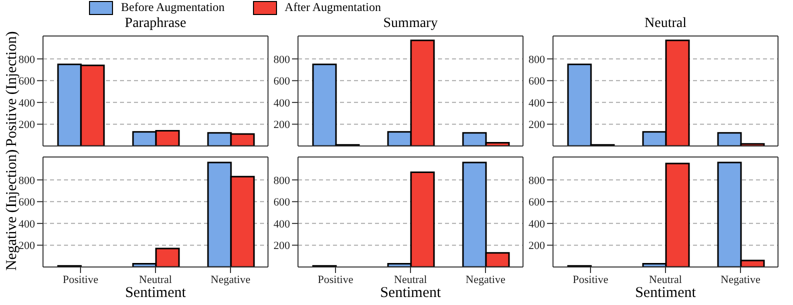  I want to click on y-axis-title: Positive (Injection), so click(12, 89).